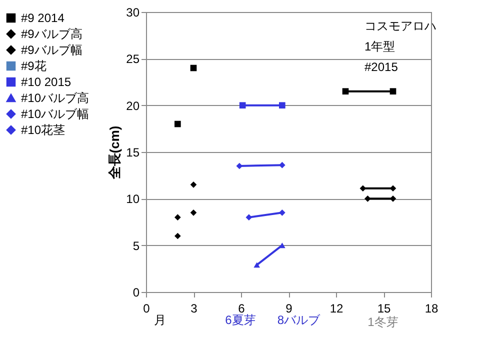 Image resolution: width=487 pixels, height=341 pixels. Describe the element at coordinates (133, 199) in the screenshot. I see `y-tick-label: 10` at that location.